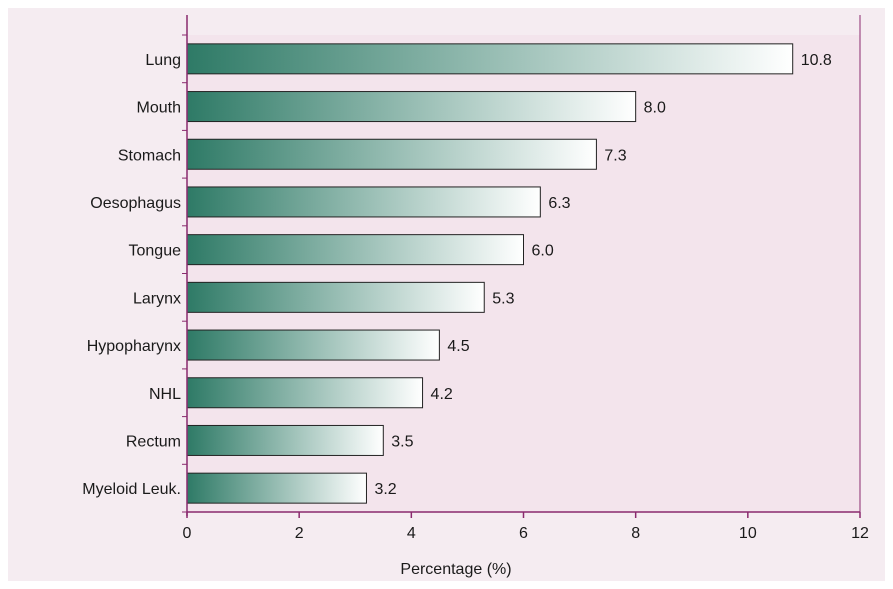 The width and height of the screenshot is (893, 589). What do you see at coordinates (391, 154) in the screenshot?
I see `bar-stomach` at bounding box center [391, 154].